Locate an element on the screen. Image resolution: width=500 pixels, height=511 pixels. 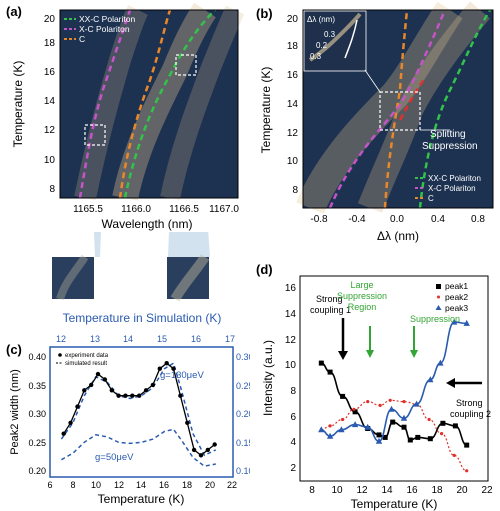
panel-d-yticks: 2 4 6 8 10 12 14 16 is located at coordinates (291, 378).